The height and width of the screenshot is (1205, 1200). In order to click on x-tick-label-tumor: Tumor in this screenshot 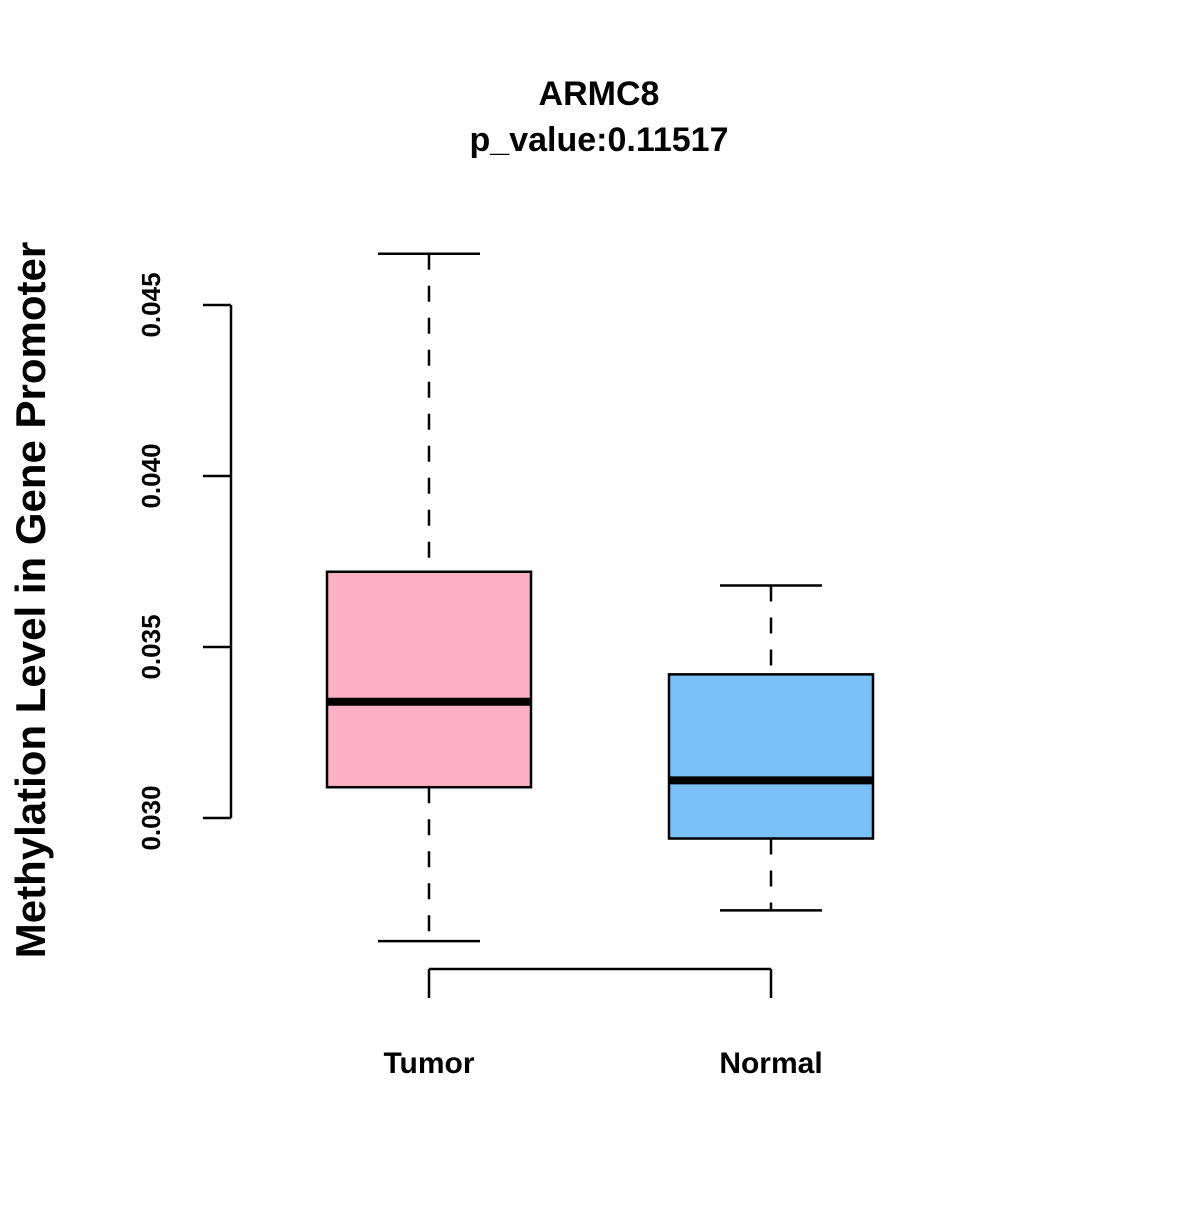, I will do `click(428, 1063)`.